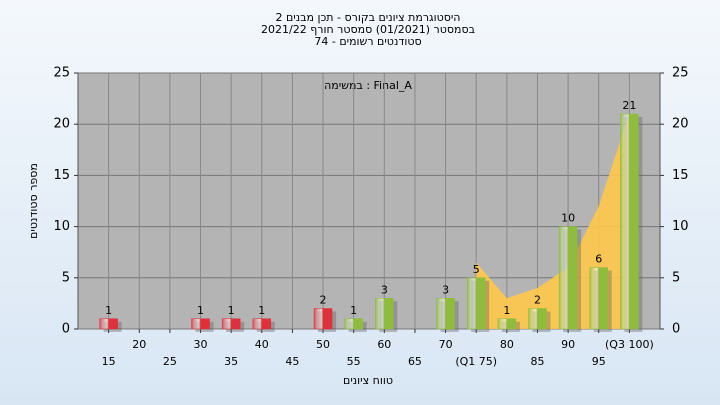 This screenshot has width=720, height=405. Describe the element at coordinates (384, 344) in the screenshot. I see `x-tick-label: 60` at that location.